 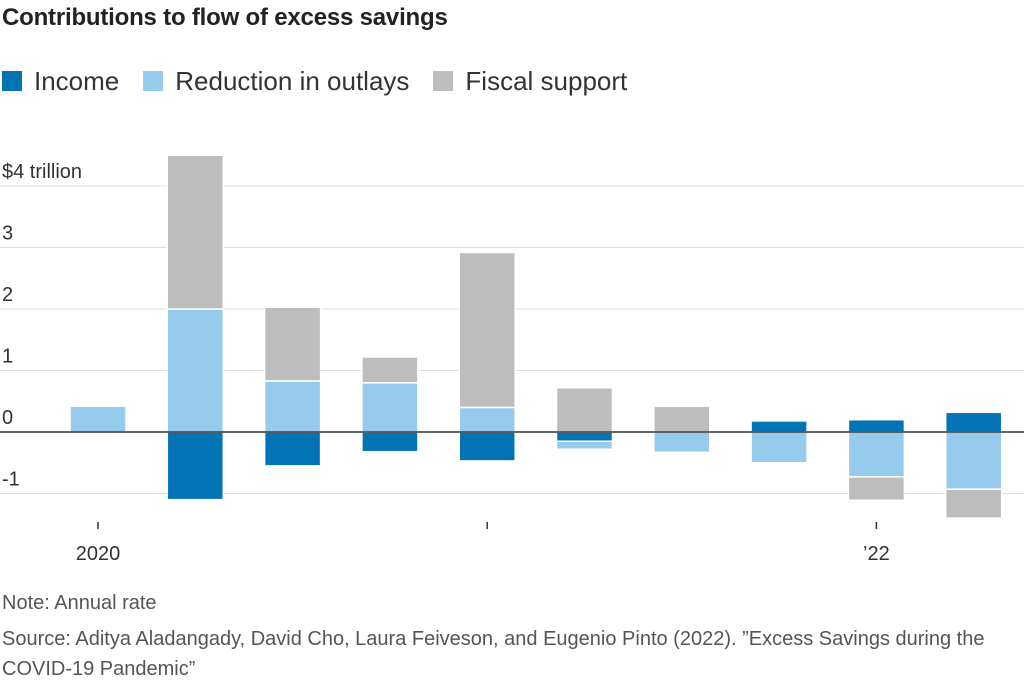 What do you see at coordinates (7, 234) in the screenshot?
I see `y-tick-label: 3` at bounding box center [7, 234].